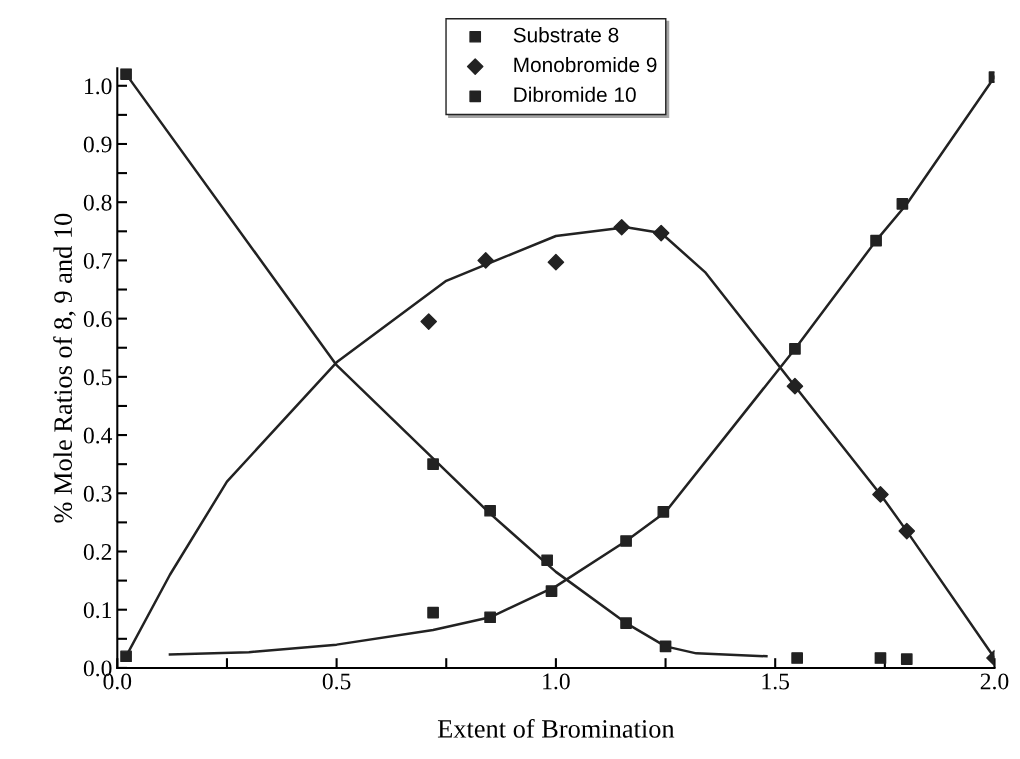  What do you see at coordinates (336, 681) in the screenshot?
I see `x-tick-label: 0.5` at bounding box center [336, 681].